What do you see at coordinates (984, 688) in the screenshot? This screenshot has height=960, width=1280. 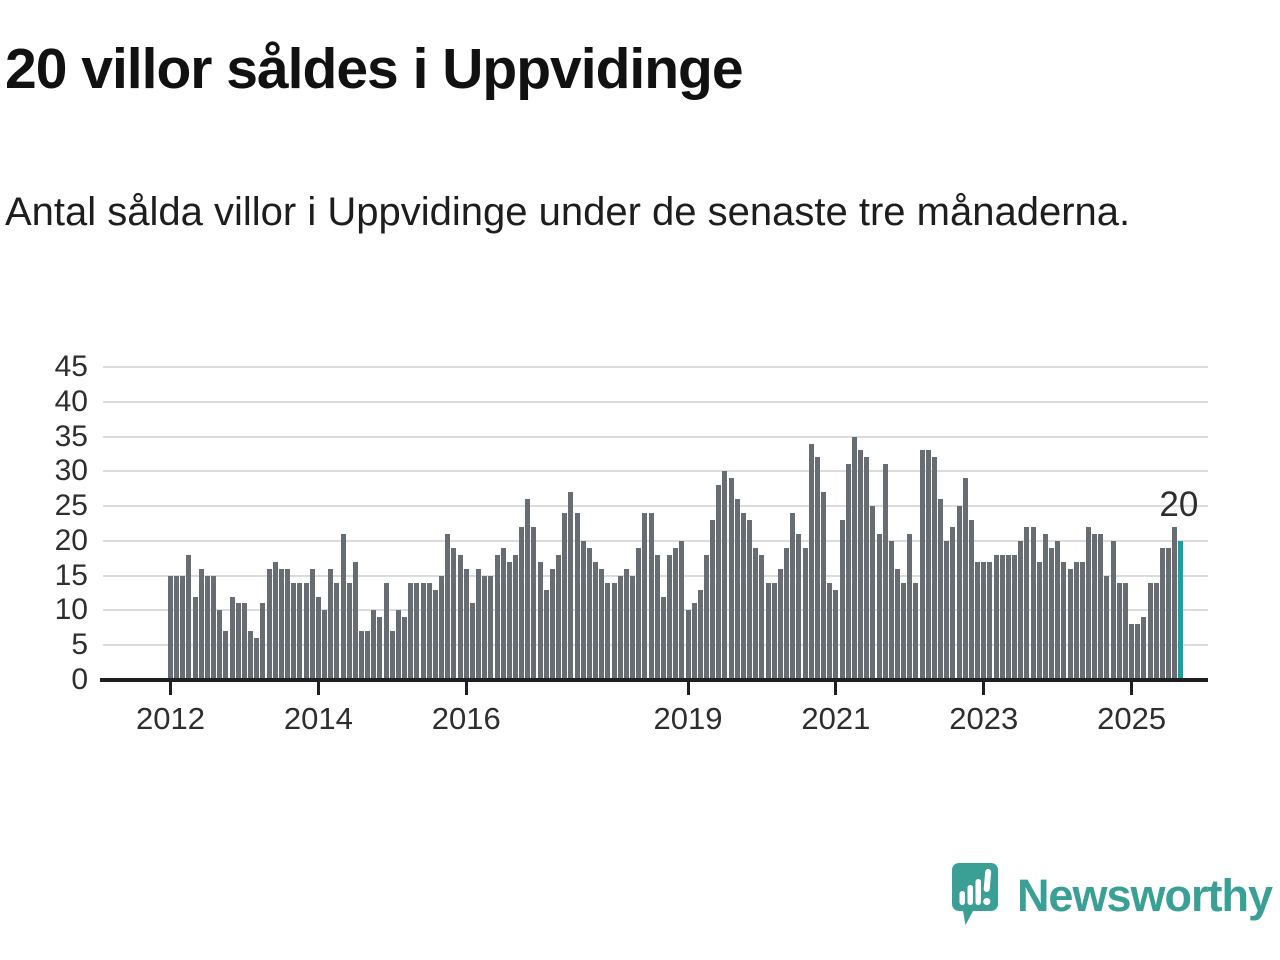 I see `x-axis-tick-2023` at bounding box center [984, 688].